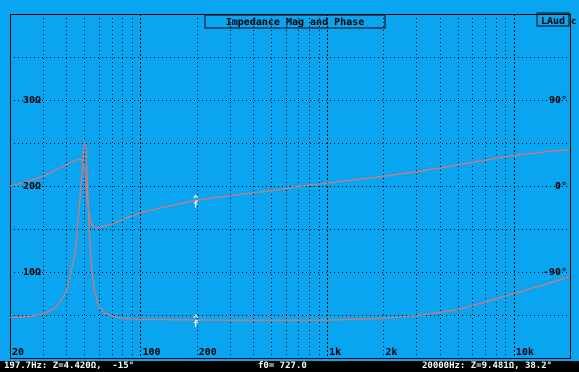 This screenshot has width=579, height=372. What do you see at coordinates (208, 352) in the screenshot?
I see `x-tick-label: 200` at bounding box center [208, 352].